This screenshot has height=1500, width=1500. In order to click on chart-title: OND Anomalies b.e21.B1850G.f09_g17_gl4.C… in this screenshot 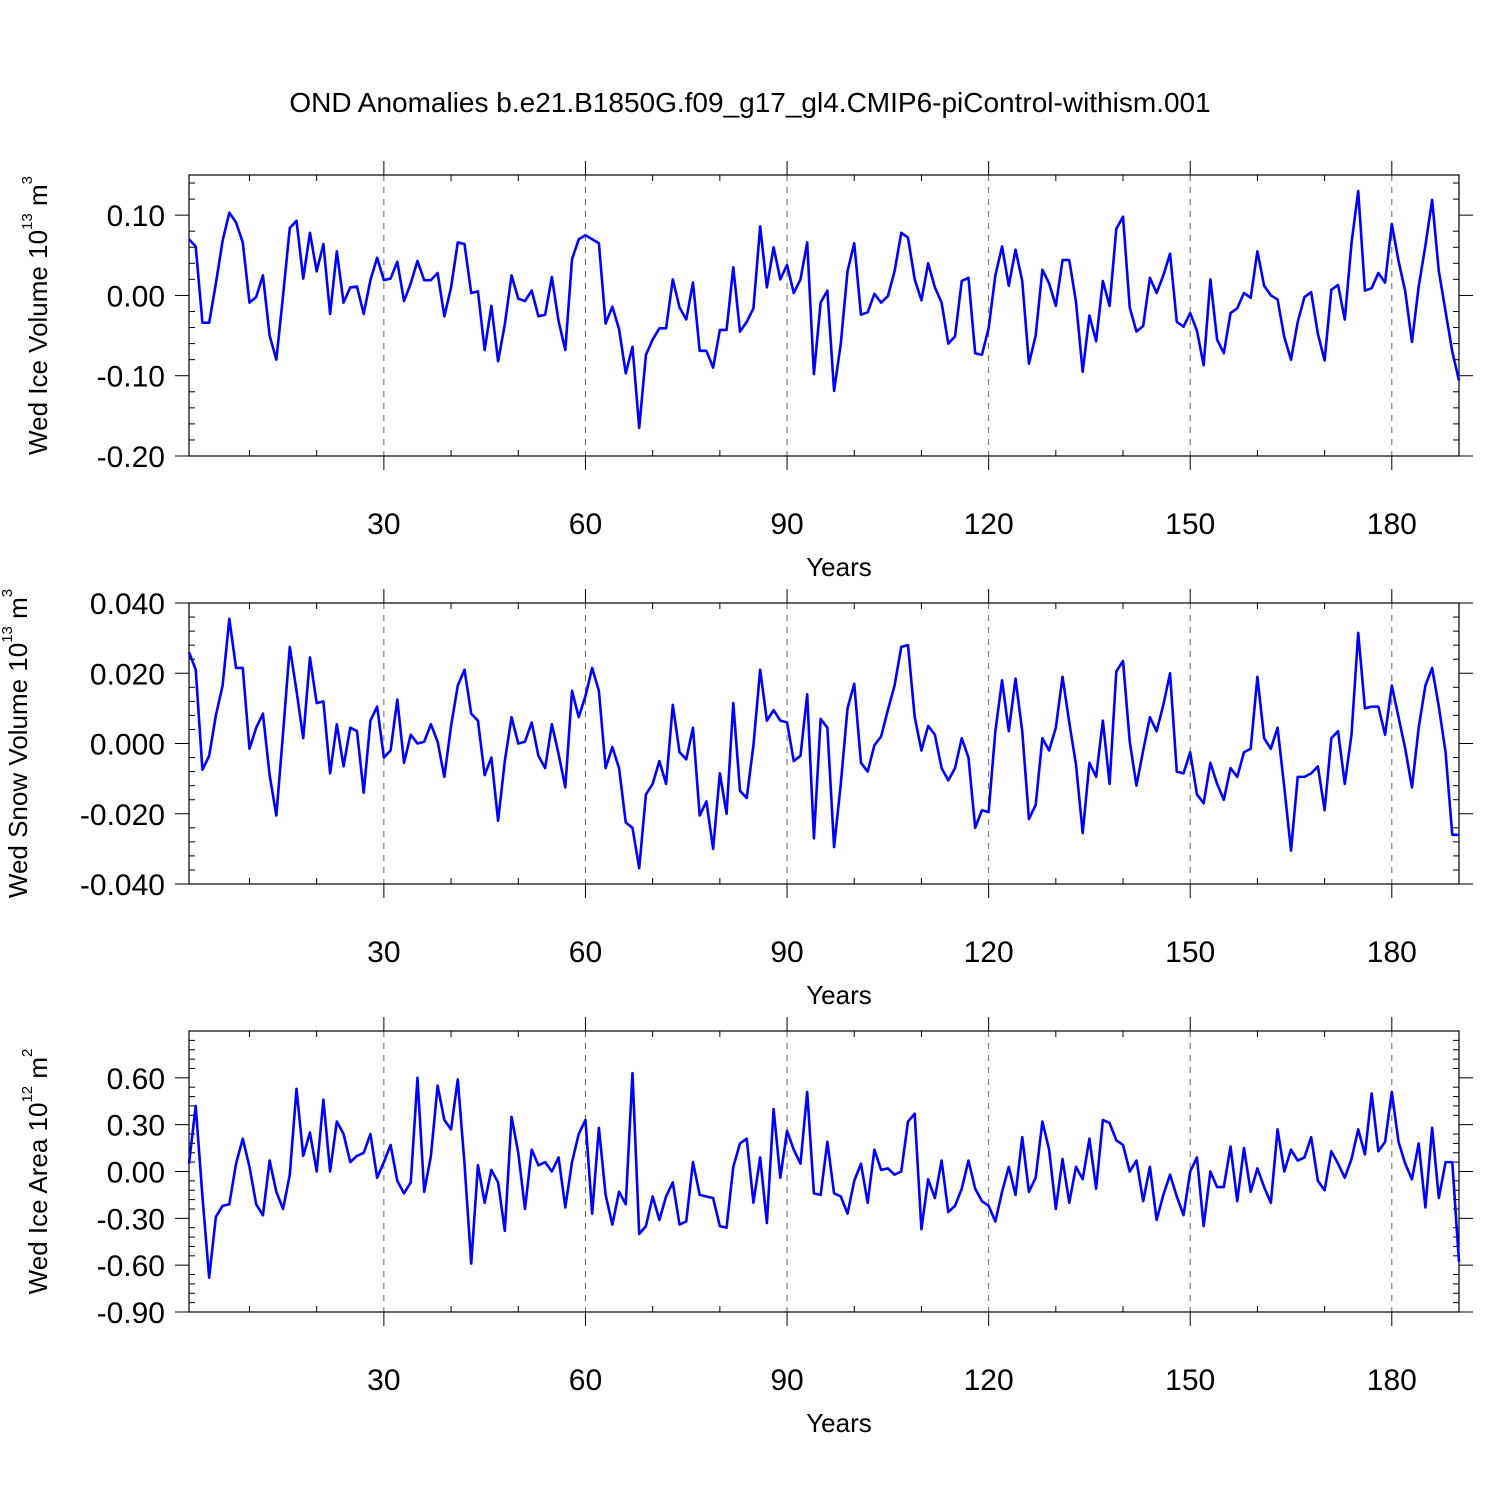, I will do `click(749, 102)`.